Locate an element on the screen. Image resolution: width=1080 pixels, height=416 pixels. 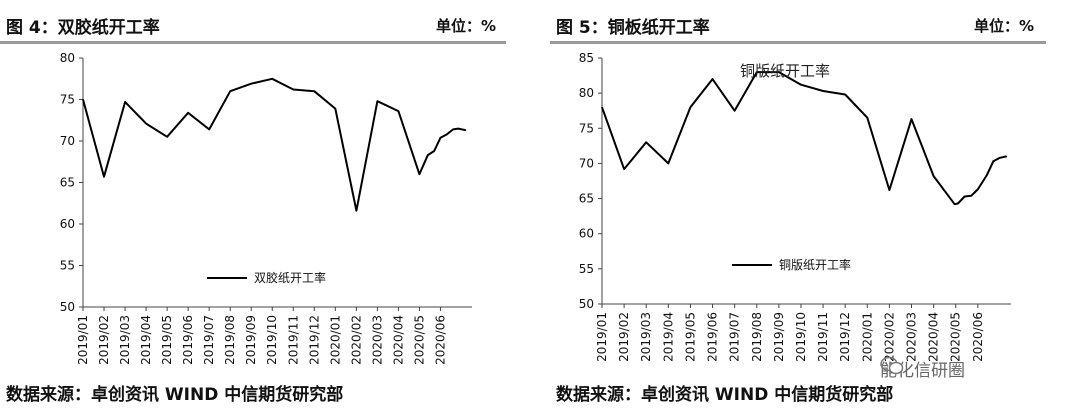
x-tick-label: 2019/03 is located at coordinates (646, 337).